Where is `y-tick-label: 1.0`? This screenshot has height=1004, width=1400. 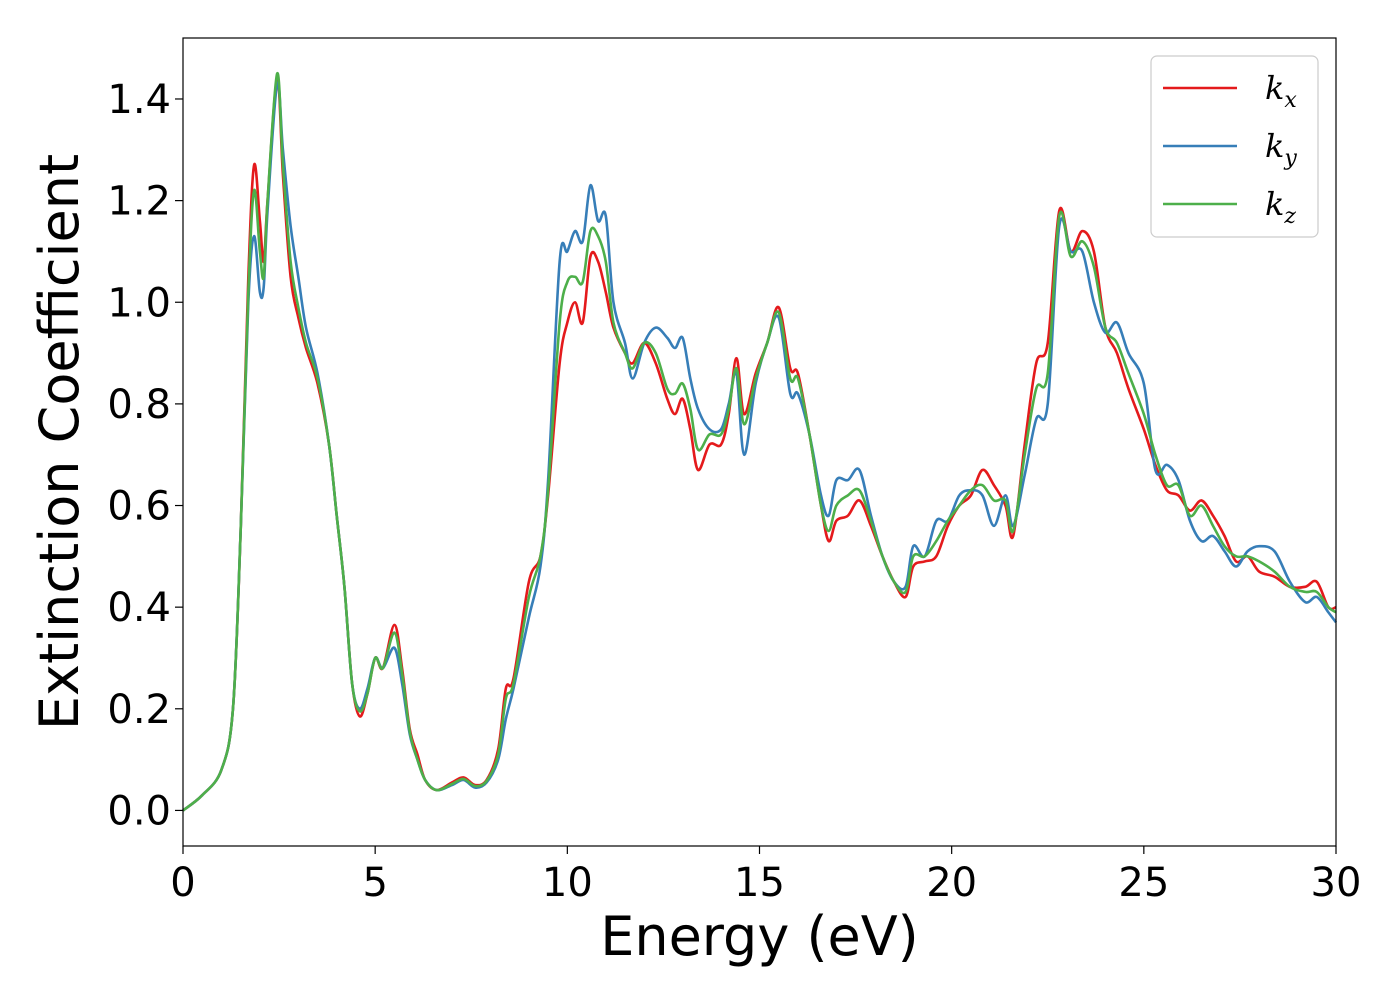 y-tick-label: 1.0 is located at coordinates (139, 303).